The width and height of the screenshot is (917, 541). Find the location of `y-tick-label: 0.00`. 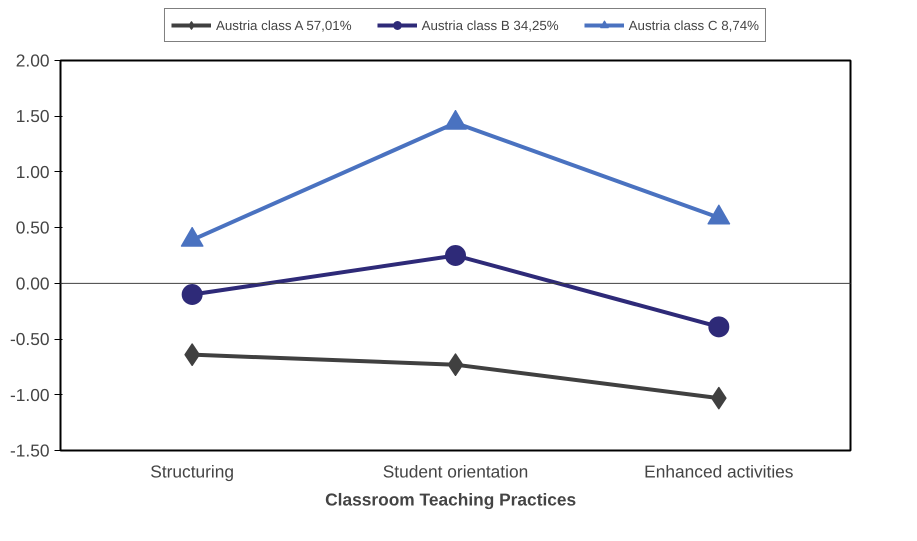

y-tick-label: 0.00 is located at coordinates (33, 283).